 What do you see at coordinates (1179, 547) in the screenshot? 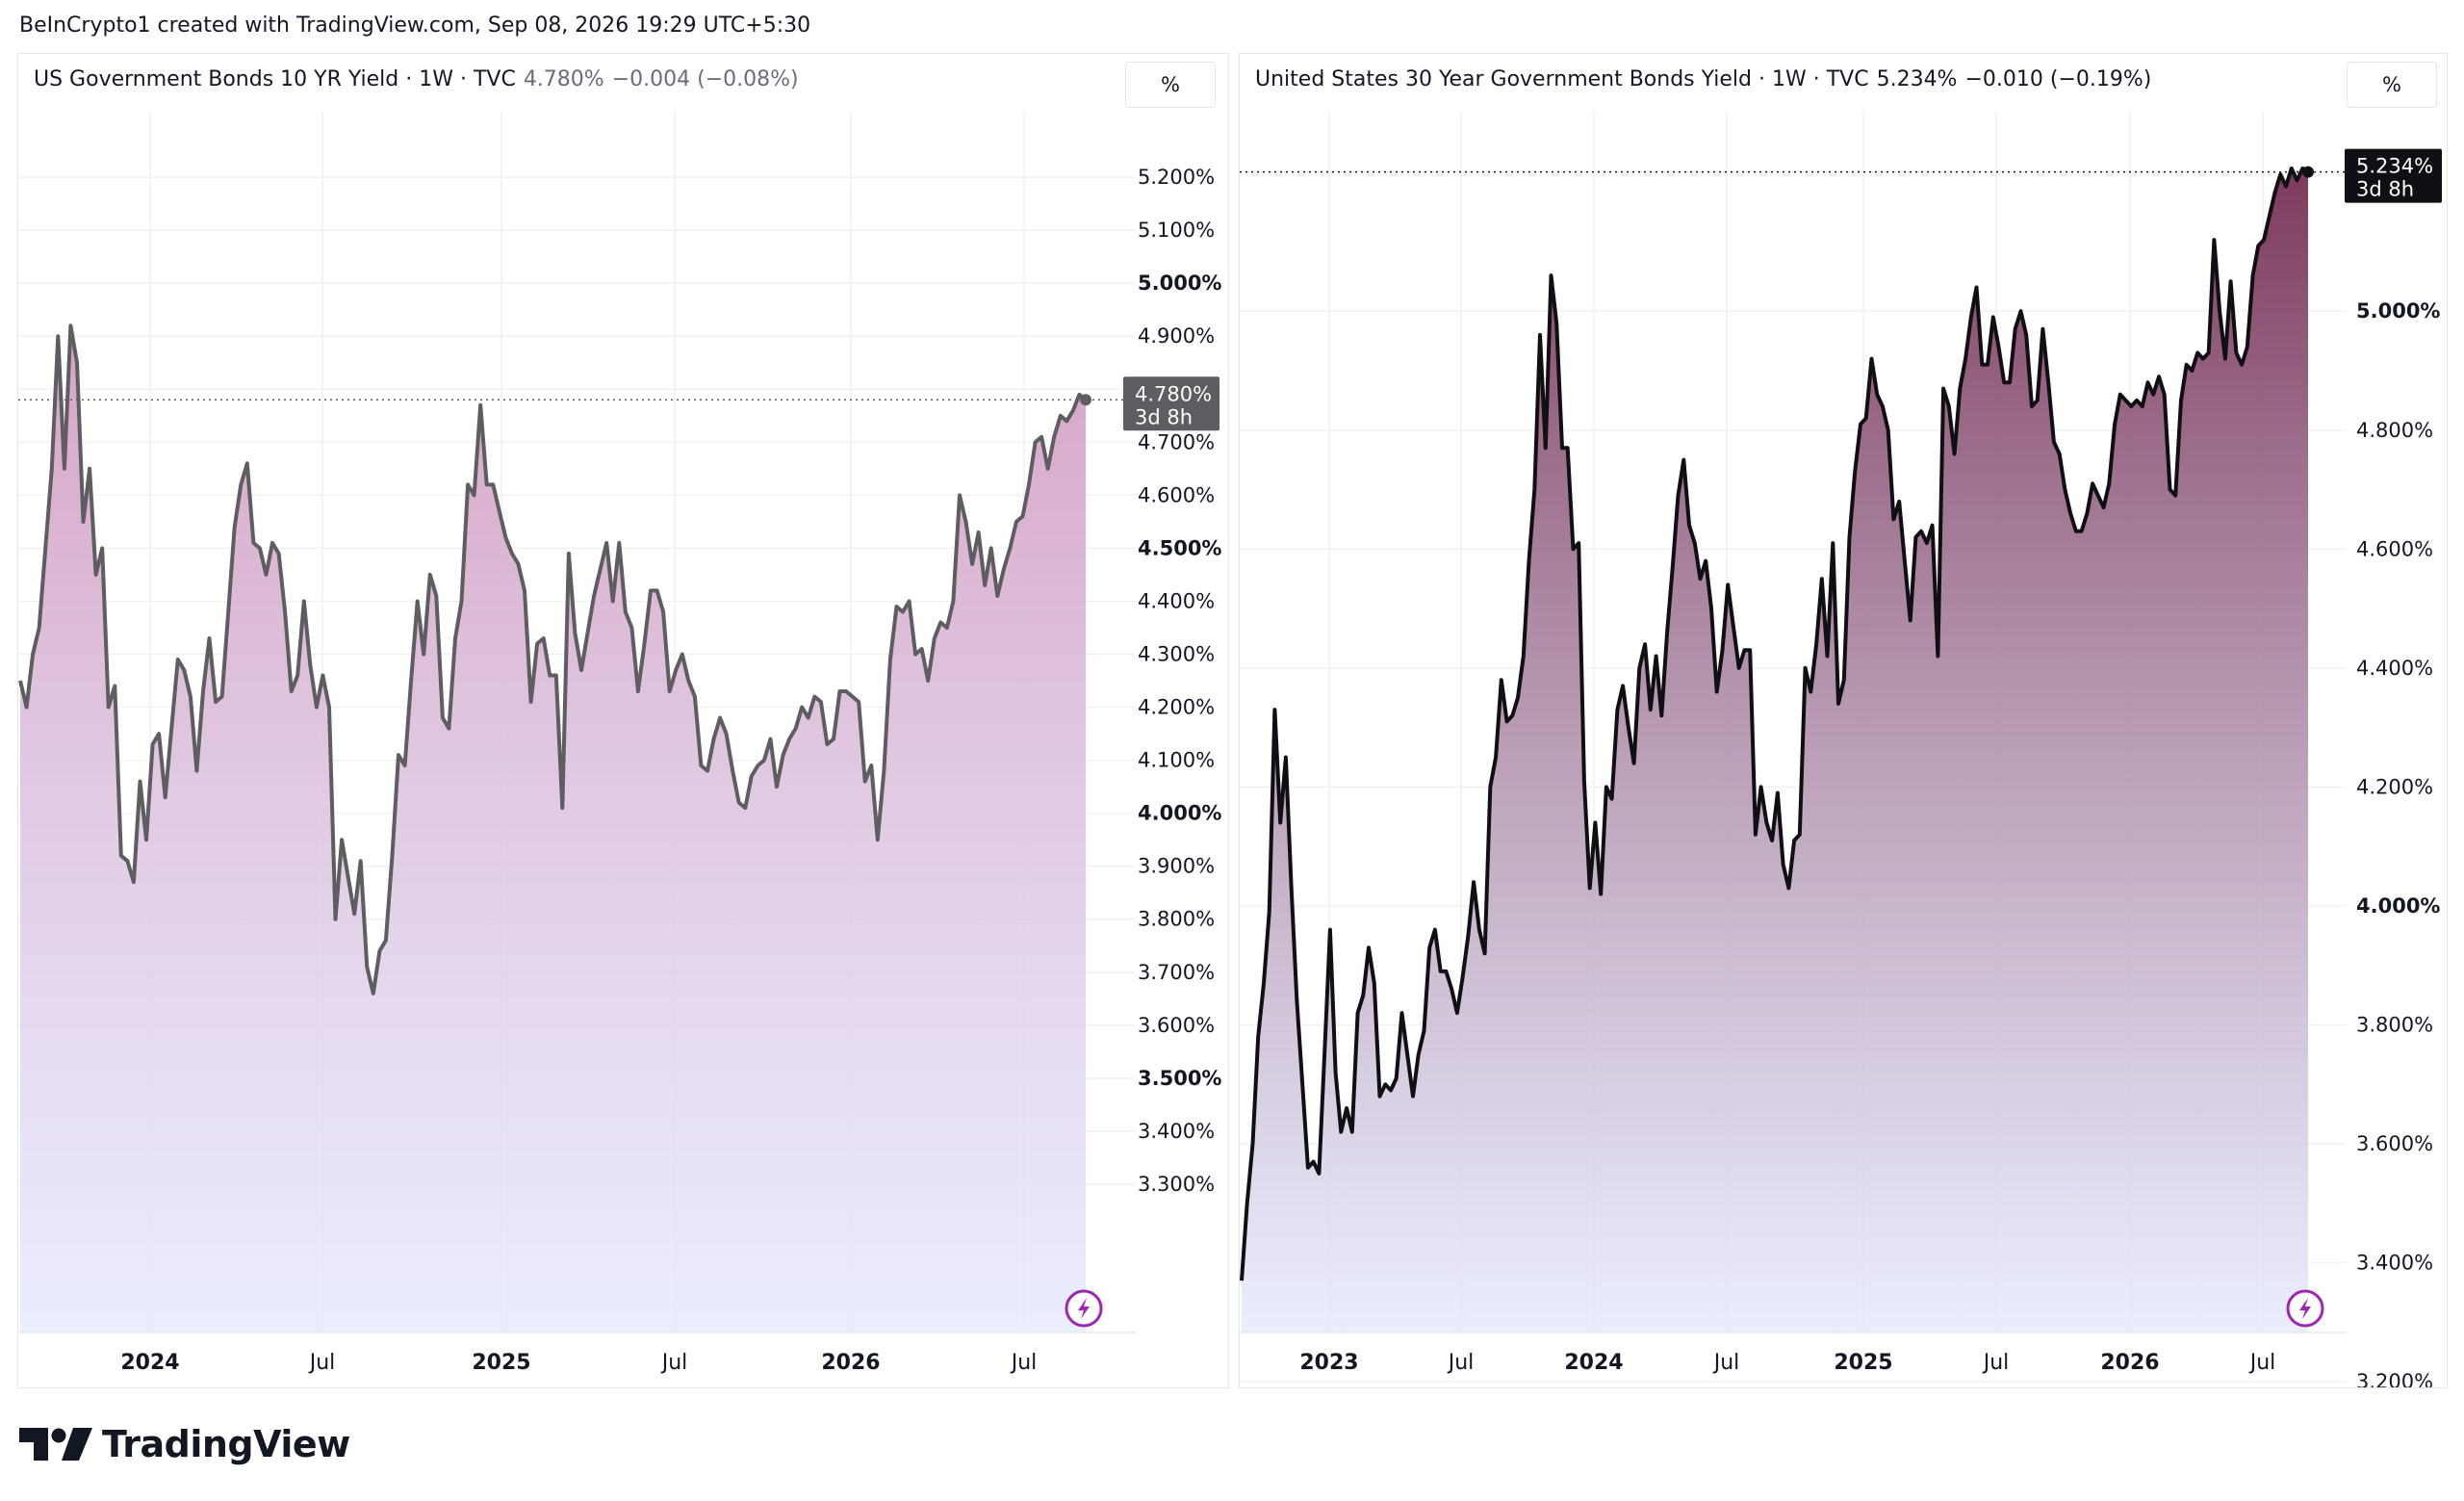
I see `y-tick-label: 4.500%` at bounding box center [1179, 547].